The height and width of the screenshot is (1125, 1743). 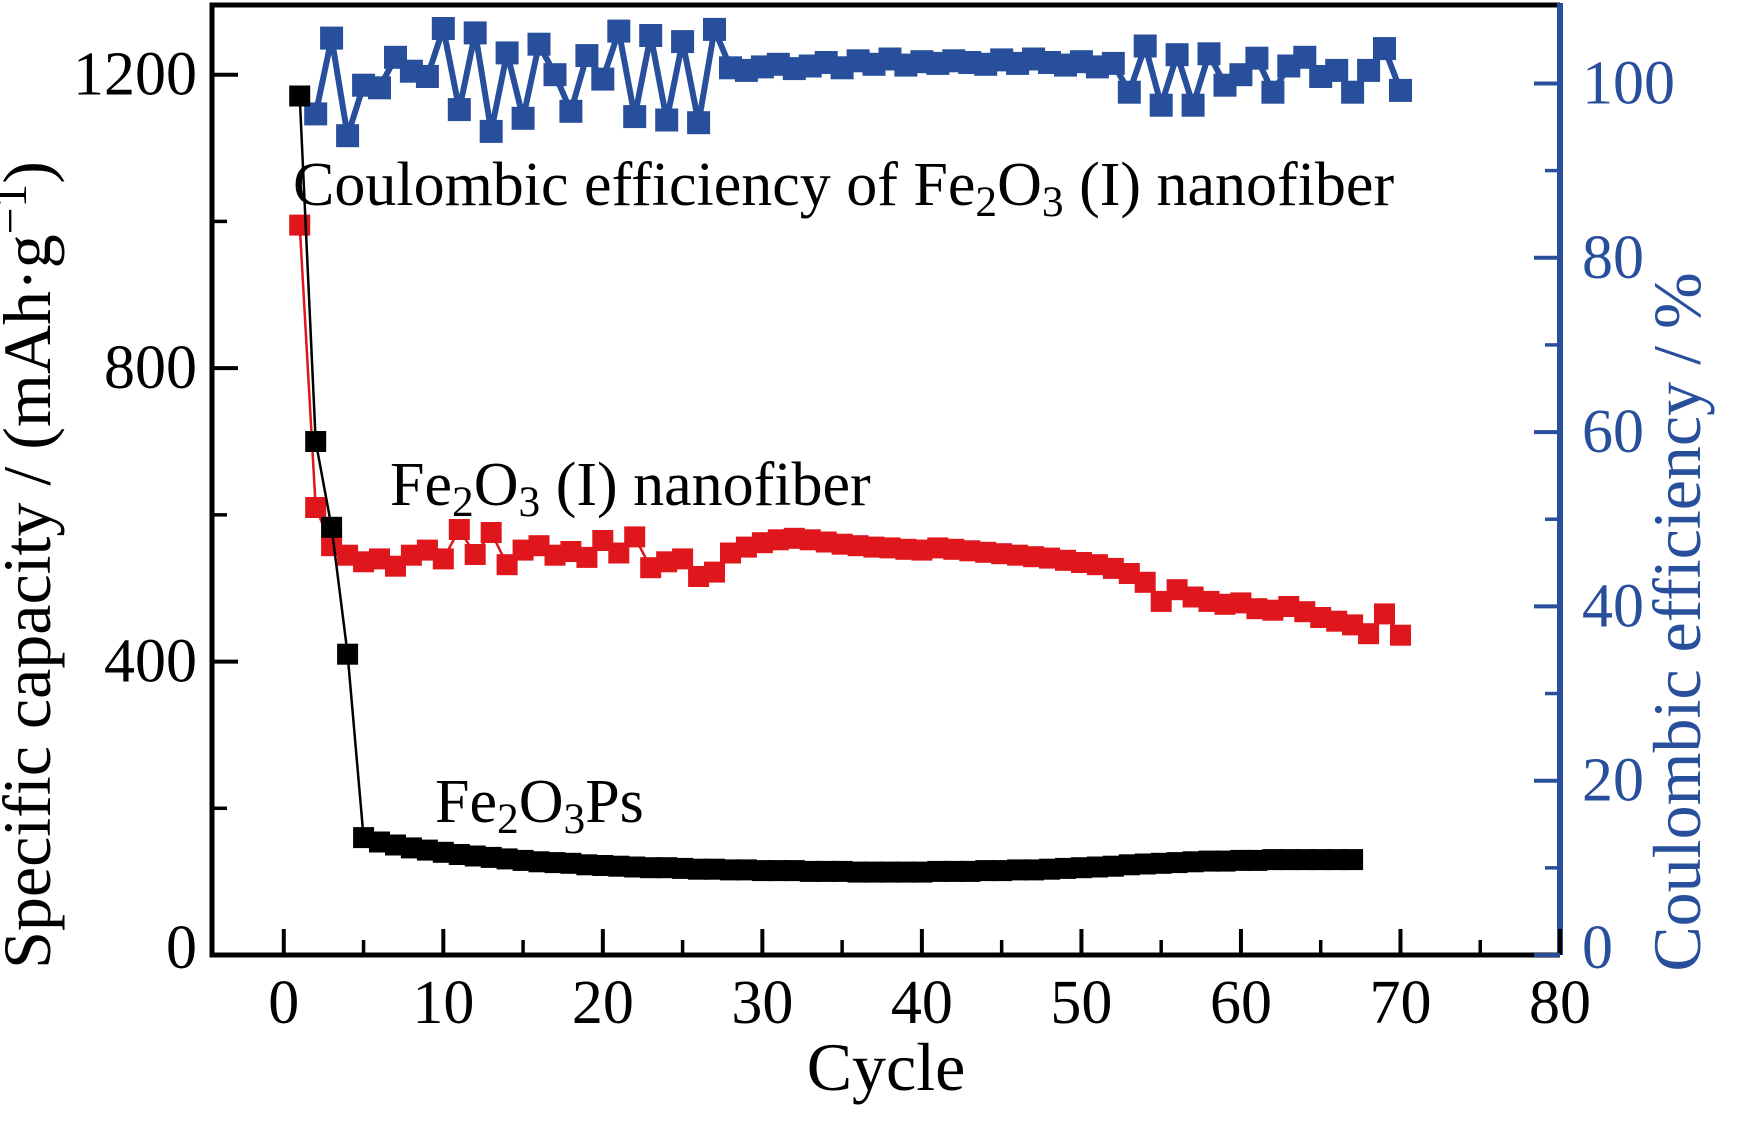 I want to click on y-left-tick-label: 400, so click(x=150, y=662).